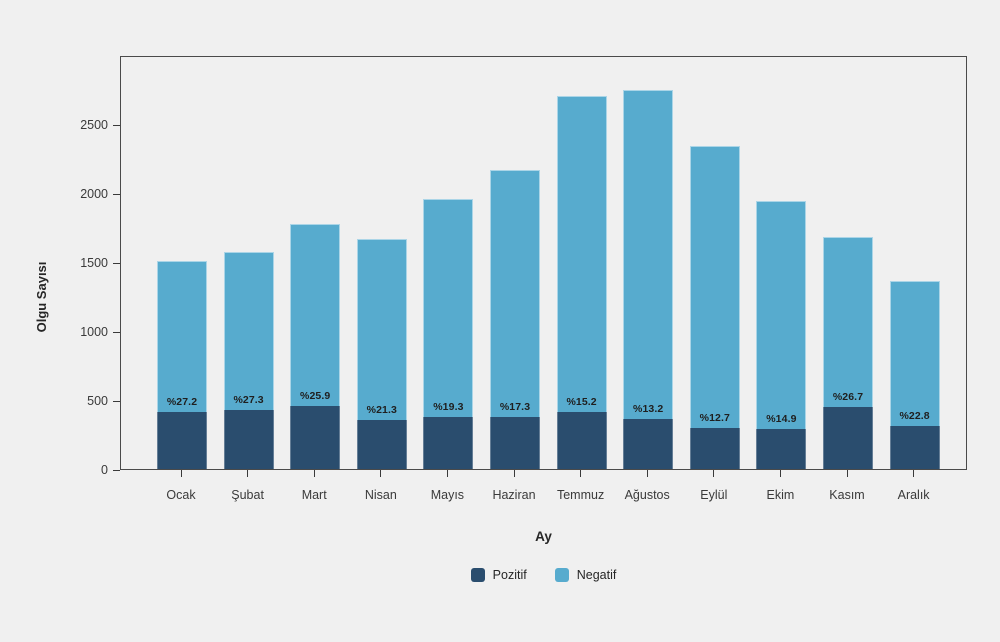 The image size is (1000, 642). I want to click on bar-percent-label: %25.9, so click(315, 395).